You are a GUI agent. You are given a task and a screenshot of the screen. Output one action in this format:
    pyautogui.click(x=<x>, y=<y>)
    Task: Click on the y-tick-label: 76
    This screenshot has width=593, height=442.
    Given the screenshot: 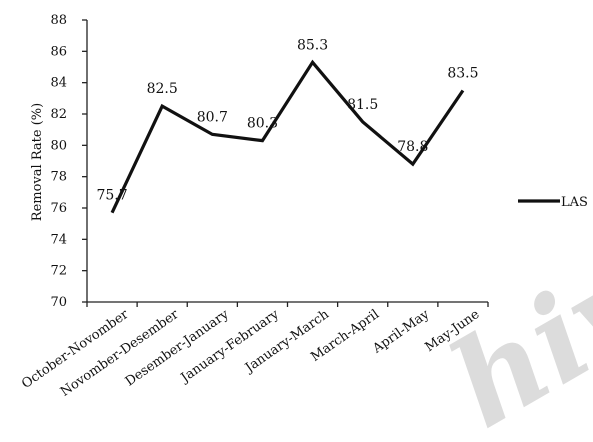 What is the action you would take?
    pyautogui.click(x=58, y=208)
    